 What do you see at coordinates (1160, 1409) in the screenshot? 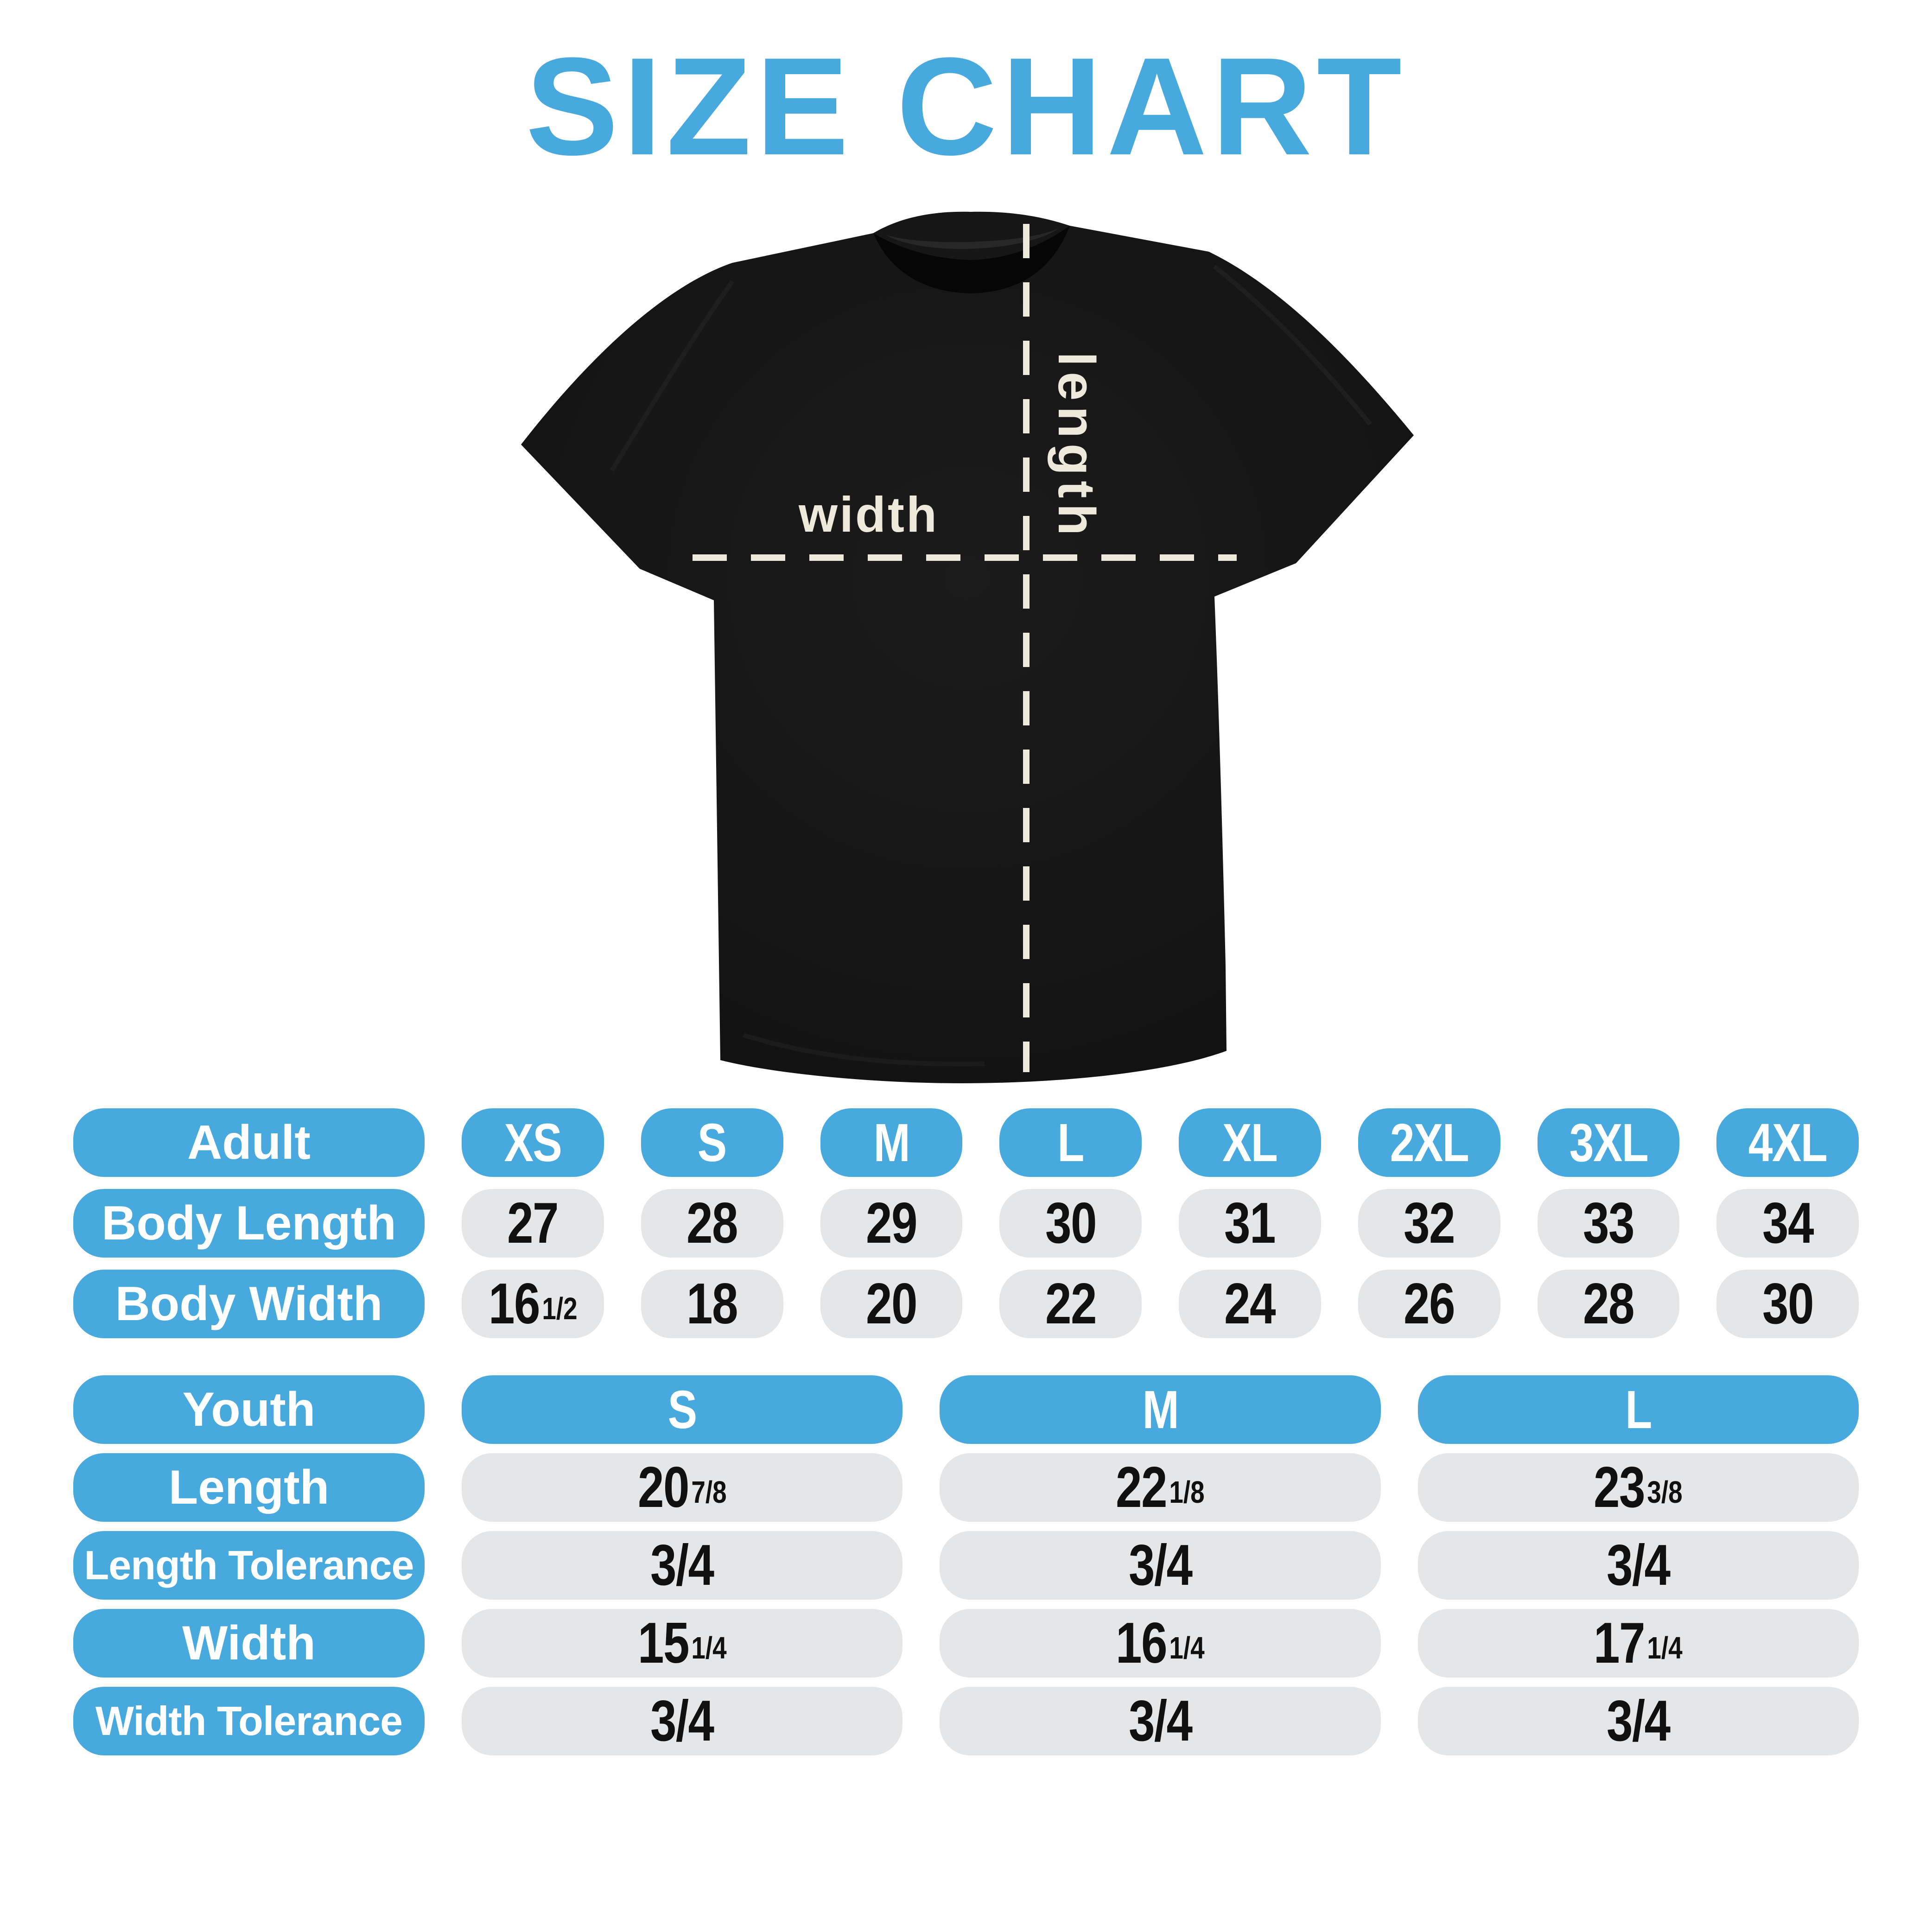
I see `youth-size-header-m: M` at bounding box center [1160, 1409].